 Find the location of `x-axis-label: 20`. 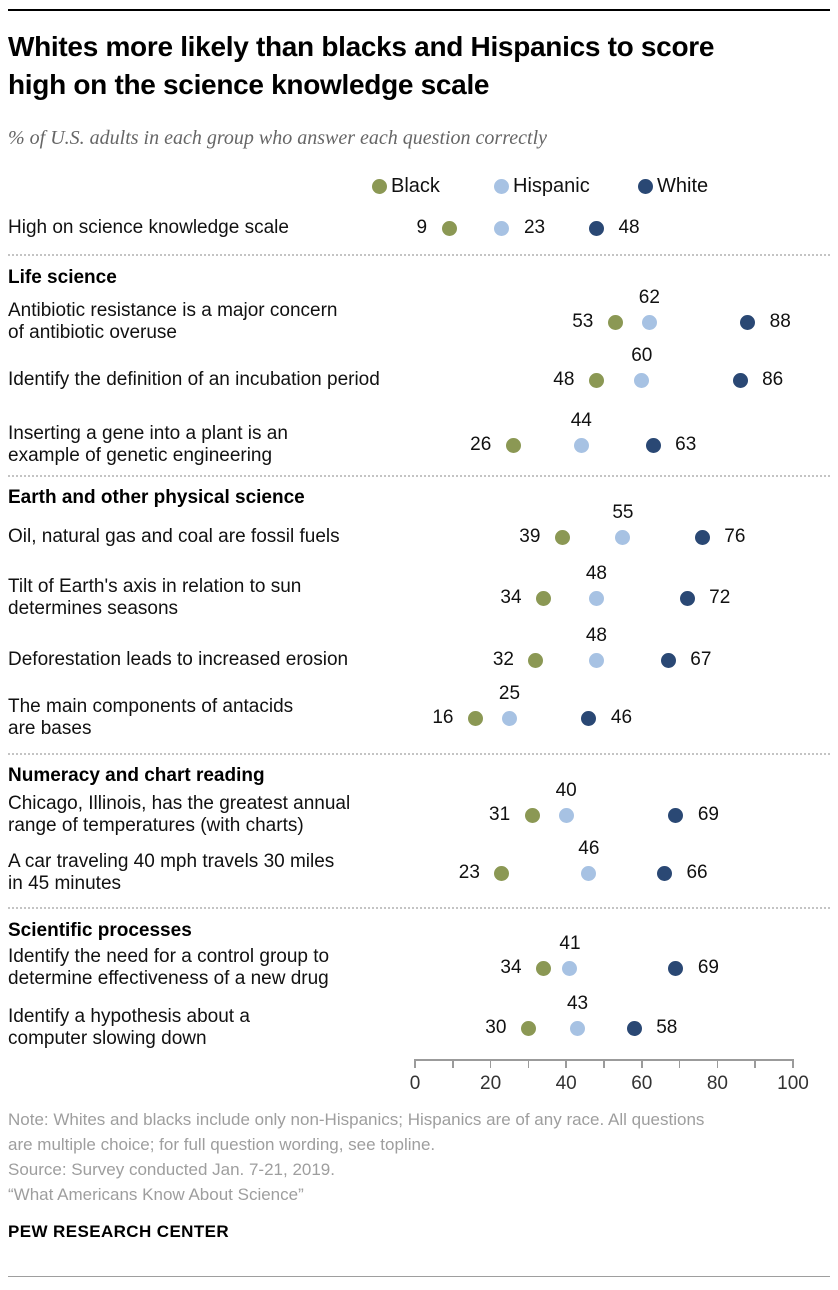

x-axis-label: 20 is located at coordinates (491, 1083).